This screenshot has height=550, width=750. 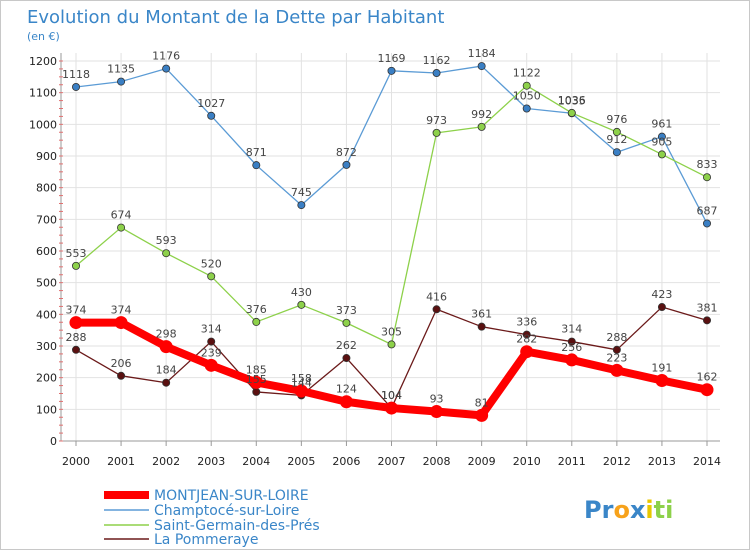 What do you see at coordinates (211, 352) in the screenshot?
I see `data-label: 239` at bounding box center [211, 352].